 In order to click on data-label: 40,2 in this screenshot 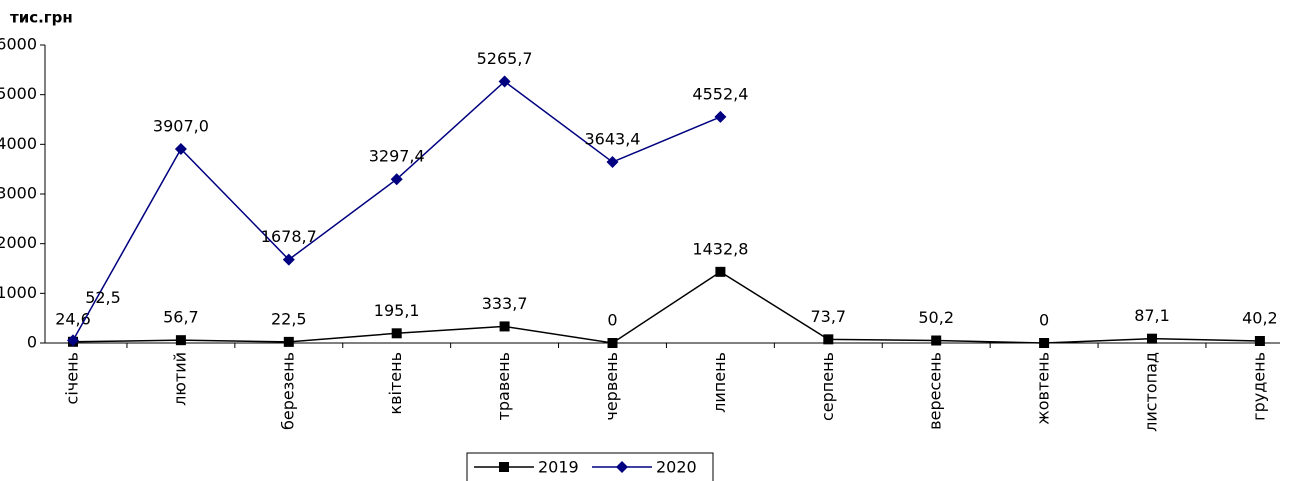, I will do `click(1260, 318)`.